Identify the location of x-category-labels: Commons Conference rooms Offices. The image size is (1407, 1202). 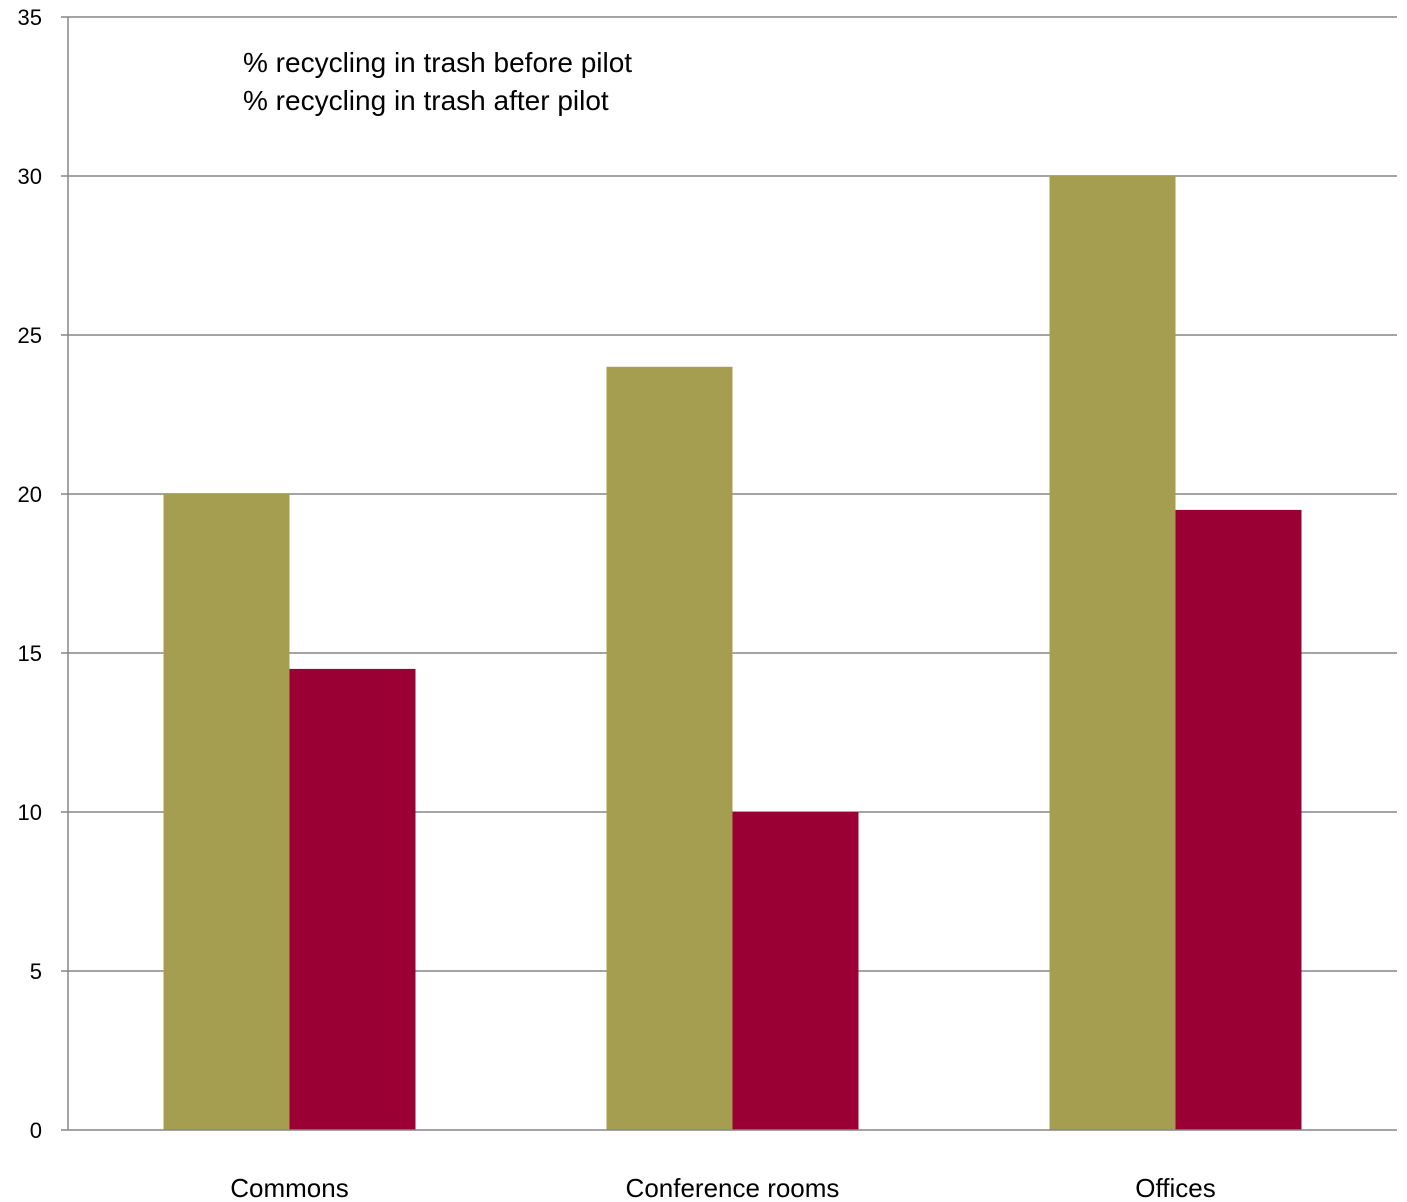
(722, 1187).